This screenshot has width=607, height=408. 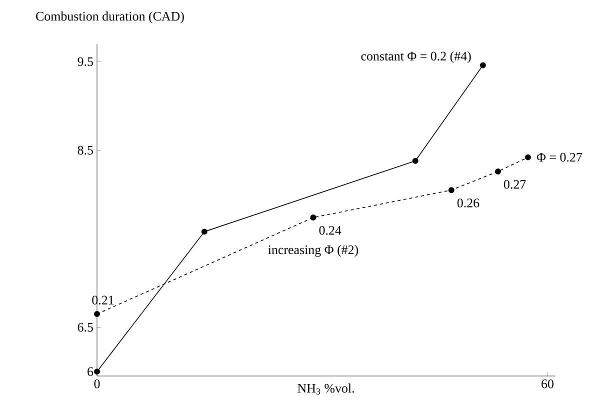 I want to click on y-tick-label: 6.5, so click(x=85, y=327).